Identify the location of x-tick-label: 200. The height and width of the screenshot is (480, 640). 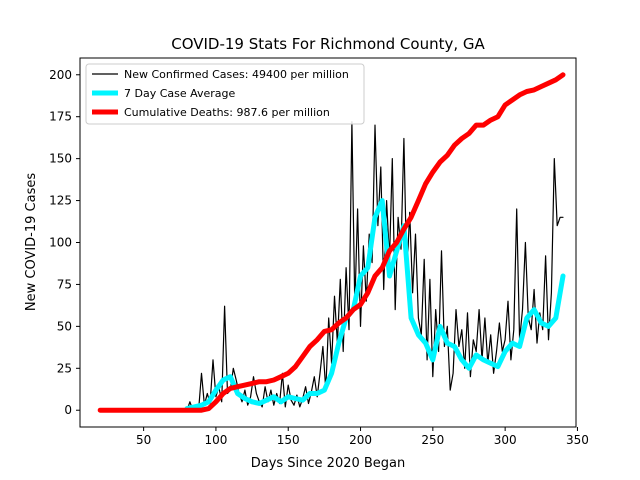
(360, 440).